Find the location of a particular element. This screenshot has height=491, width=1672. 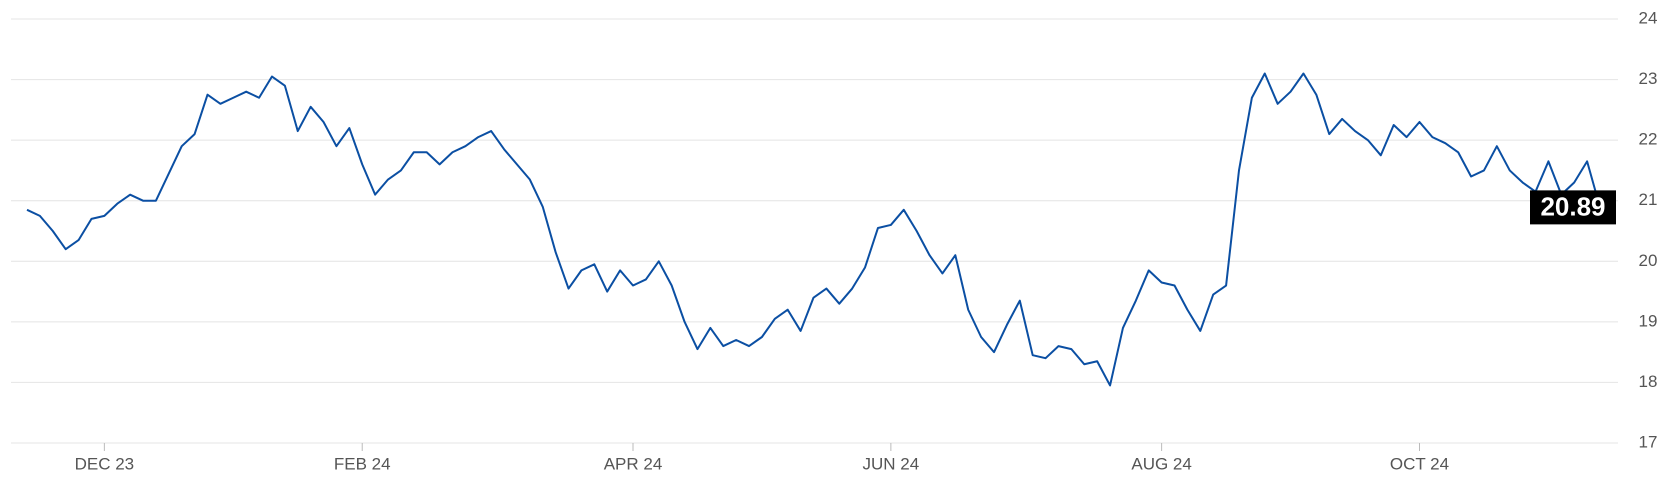

x-tick-label: AUG 24 is located at coordinates (1161, 463).